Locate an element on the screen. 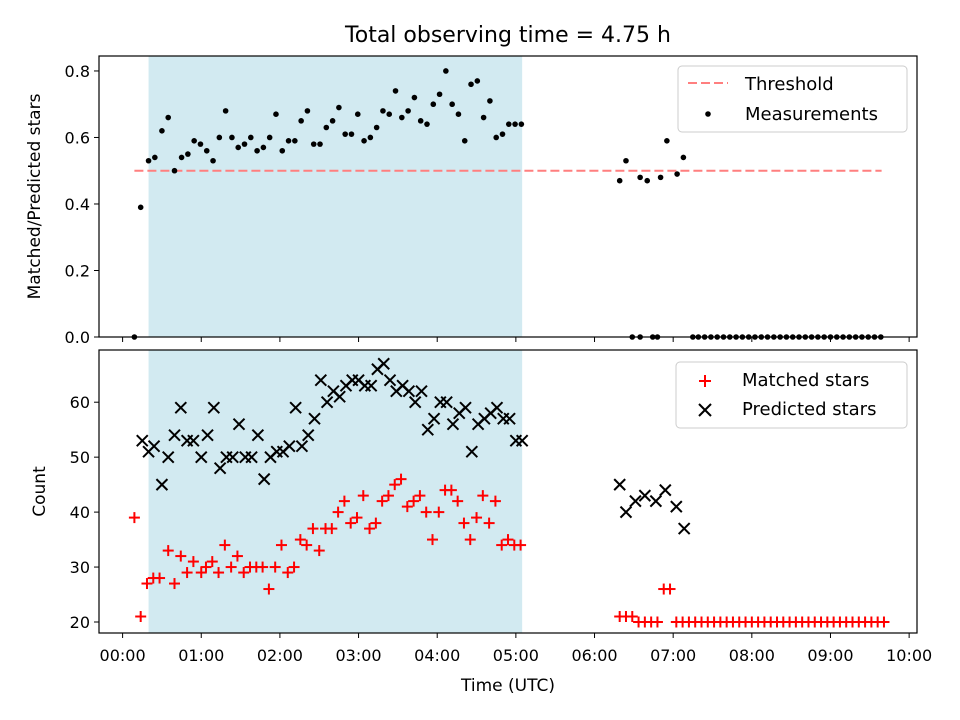  time-x-tick-label: 03:00 is located at coordinates (359, 655).